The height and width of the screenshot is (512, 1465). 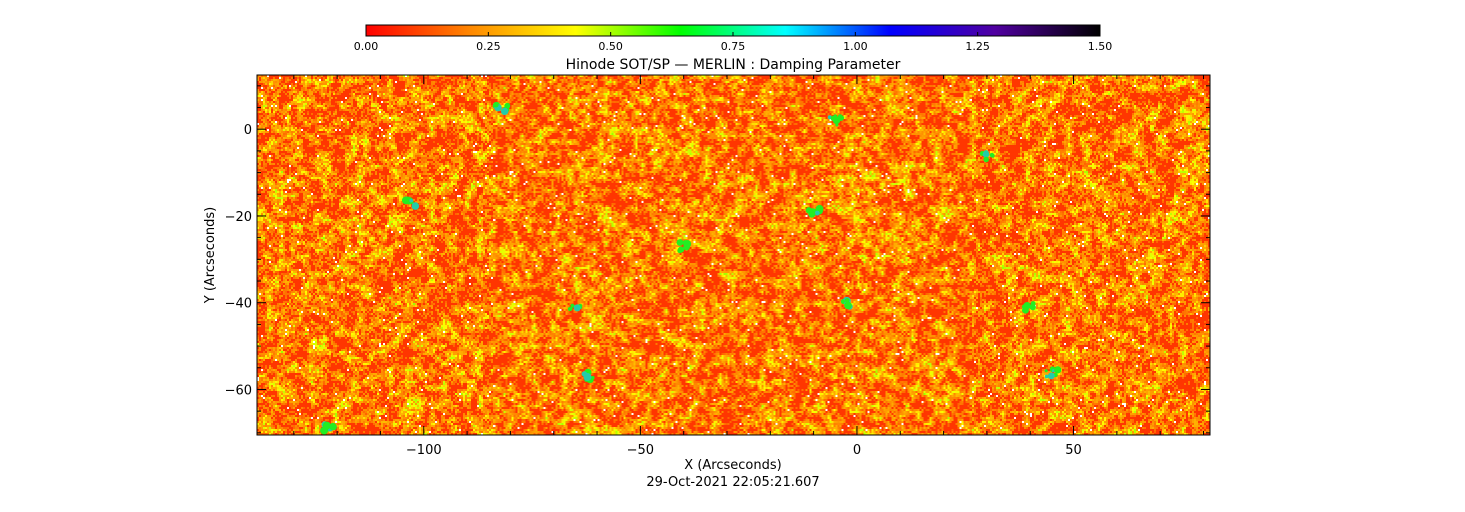 I want to click on colorbar-ticks: 0.00 0.25 0.50 0.75 1.00 1.25 1.50, so click(x=733, y=42).